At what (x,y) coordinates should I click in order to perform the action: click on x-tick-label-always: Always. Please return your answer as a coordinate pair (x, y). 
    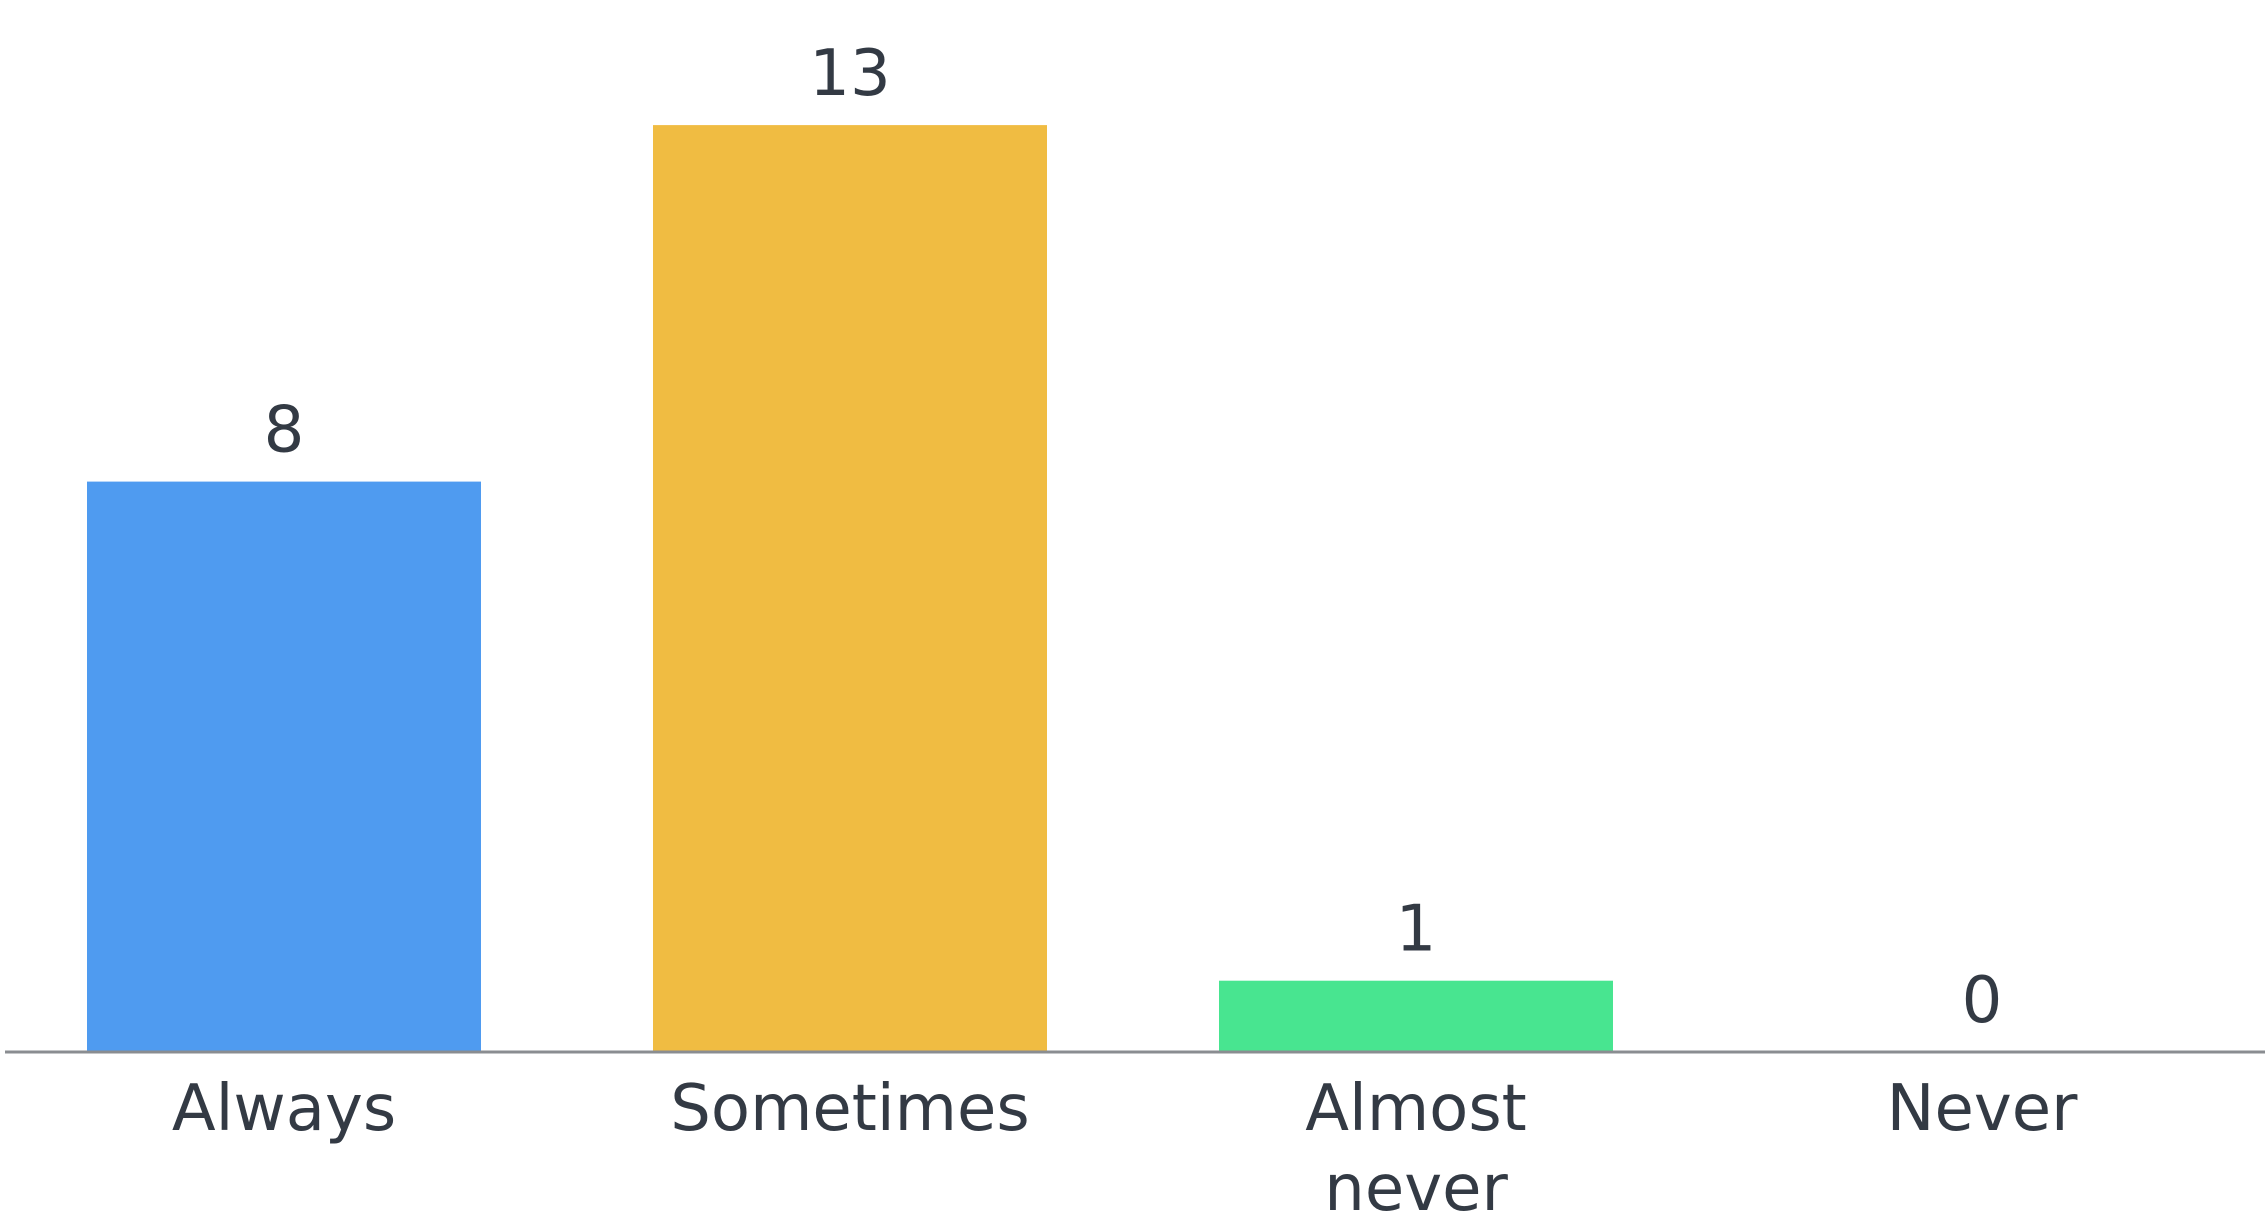
    Looking at the image, I should click on (284, 1109).